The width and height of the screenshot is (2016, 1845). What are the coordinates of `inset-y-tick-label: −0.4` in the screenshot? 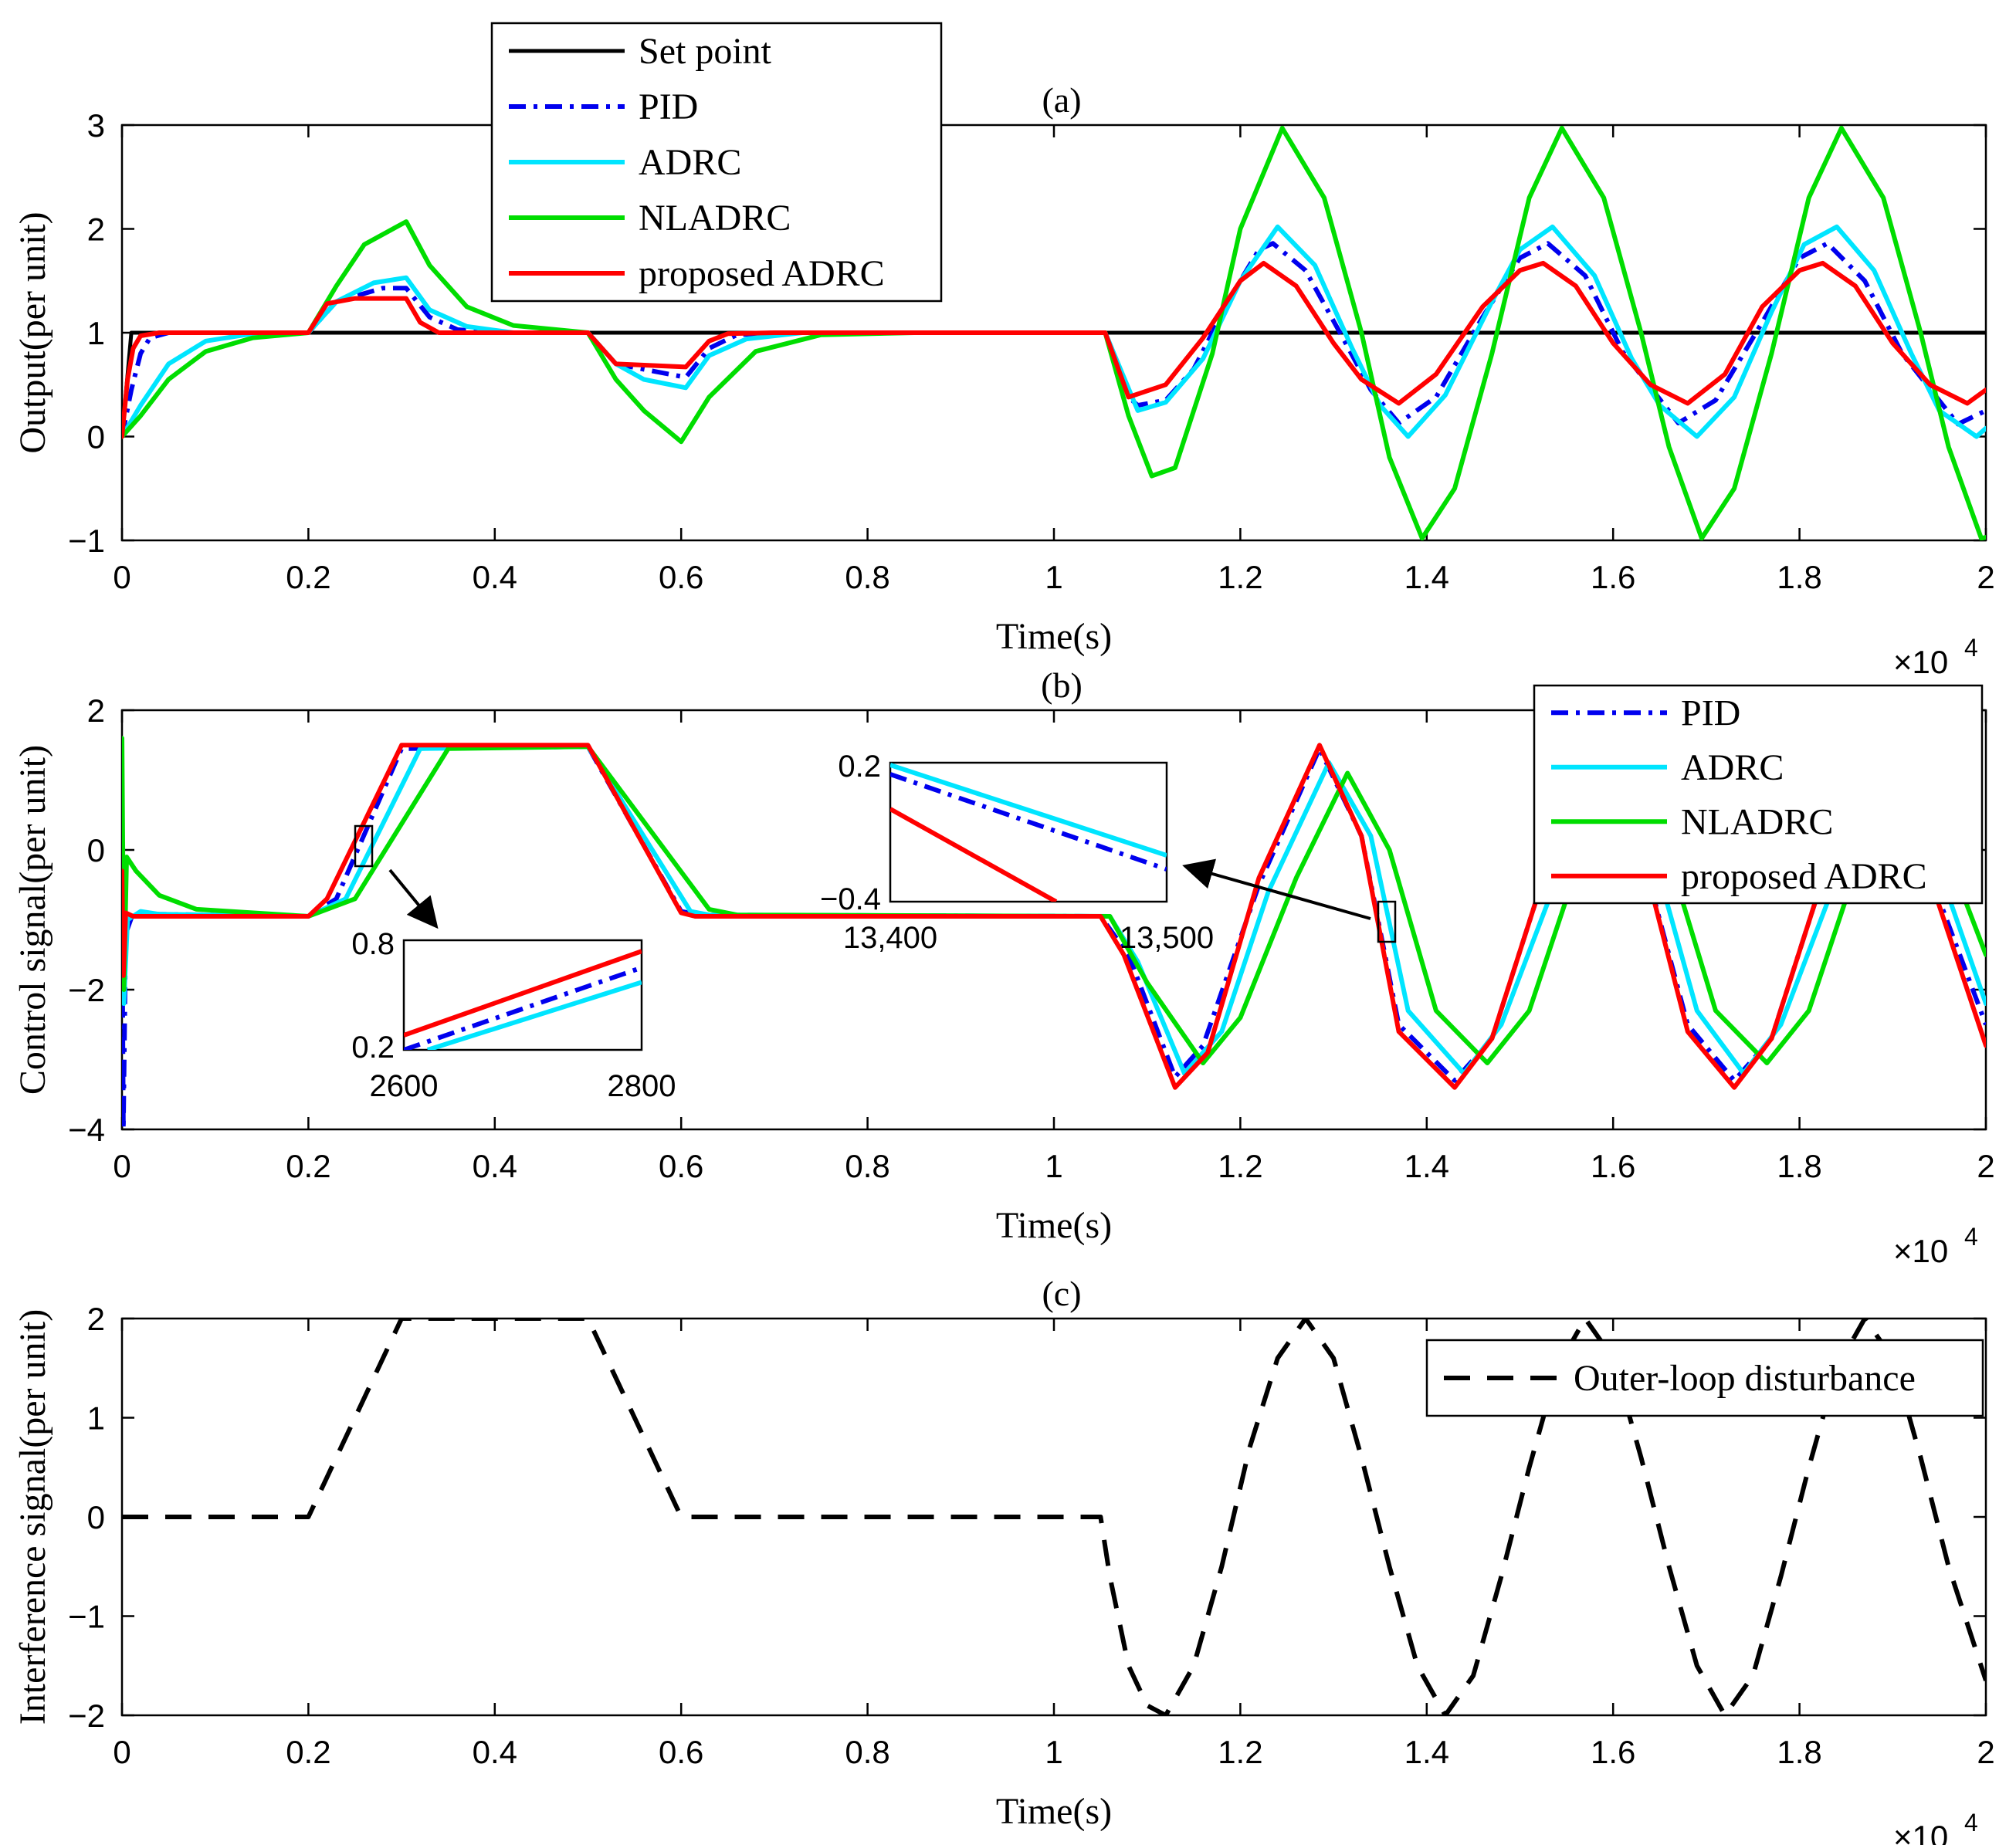 It's located at (850, 899).